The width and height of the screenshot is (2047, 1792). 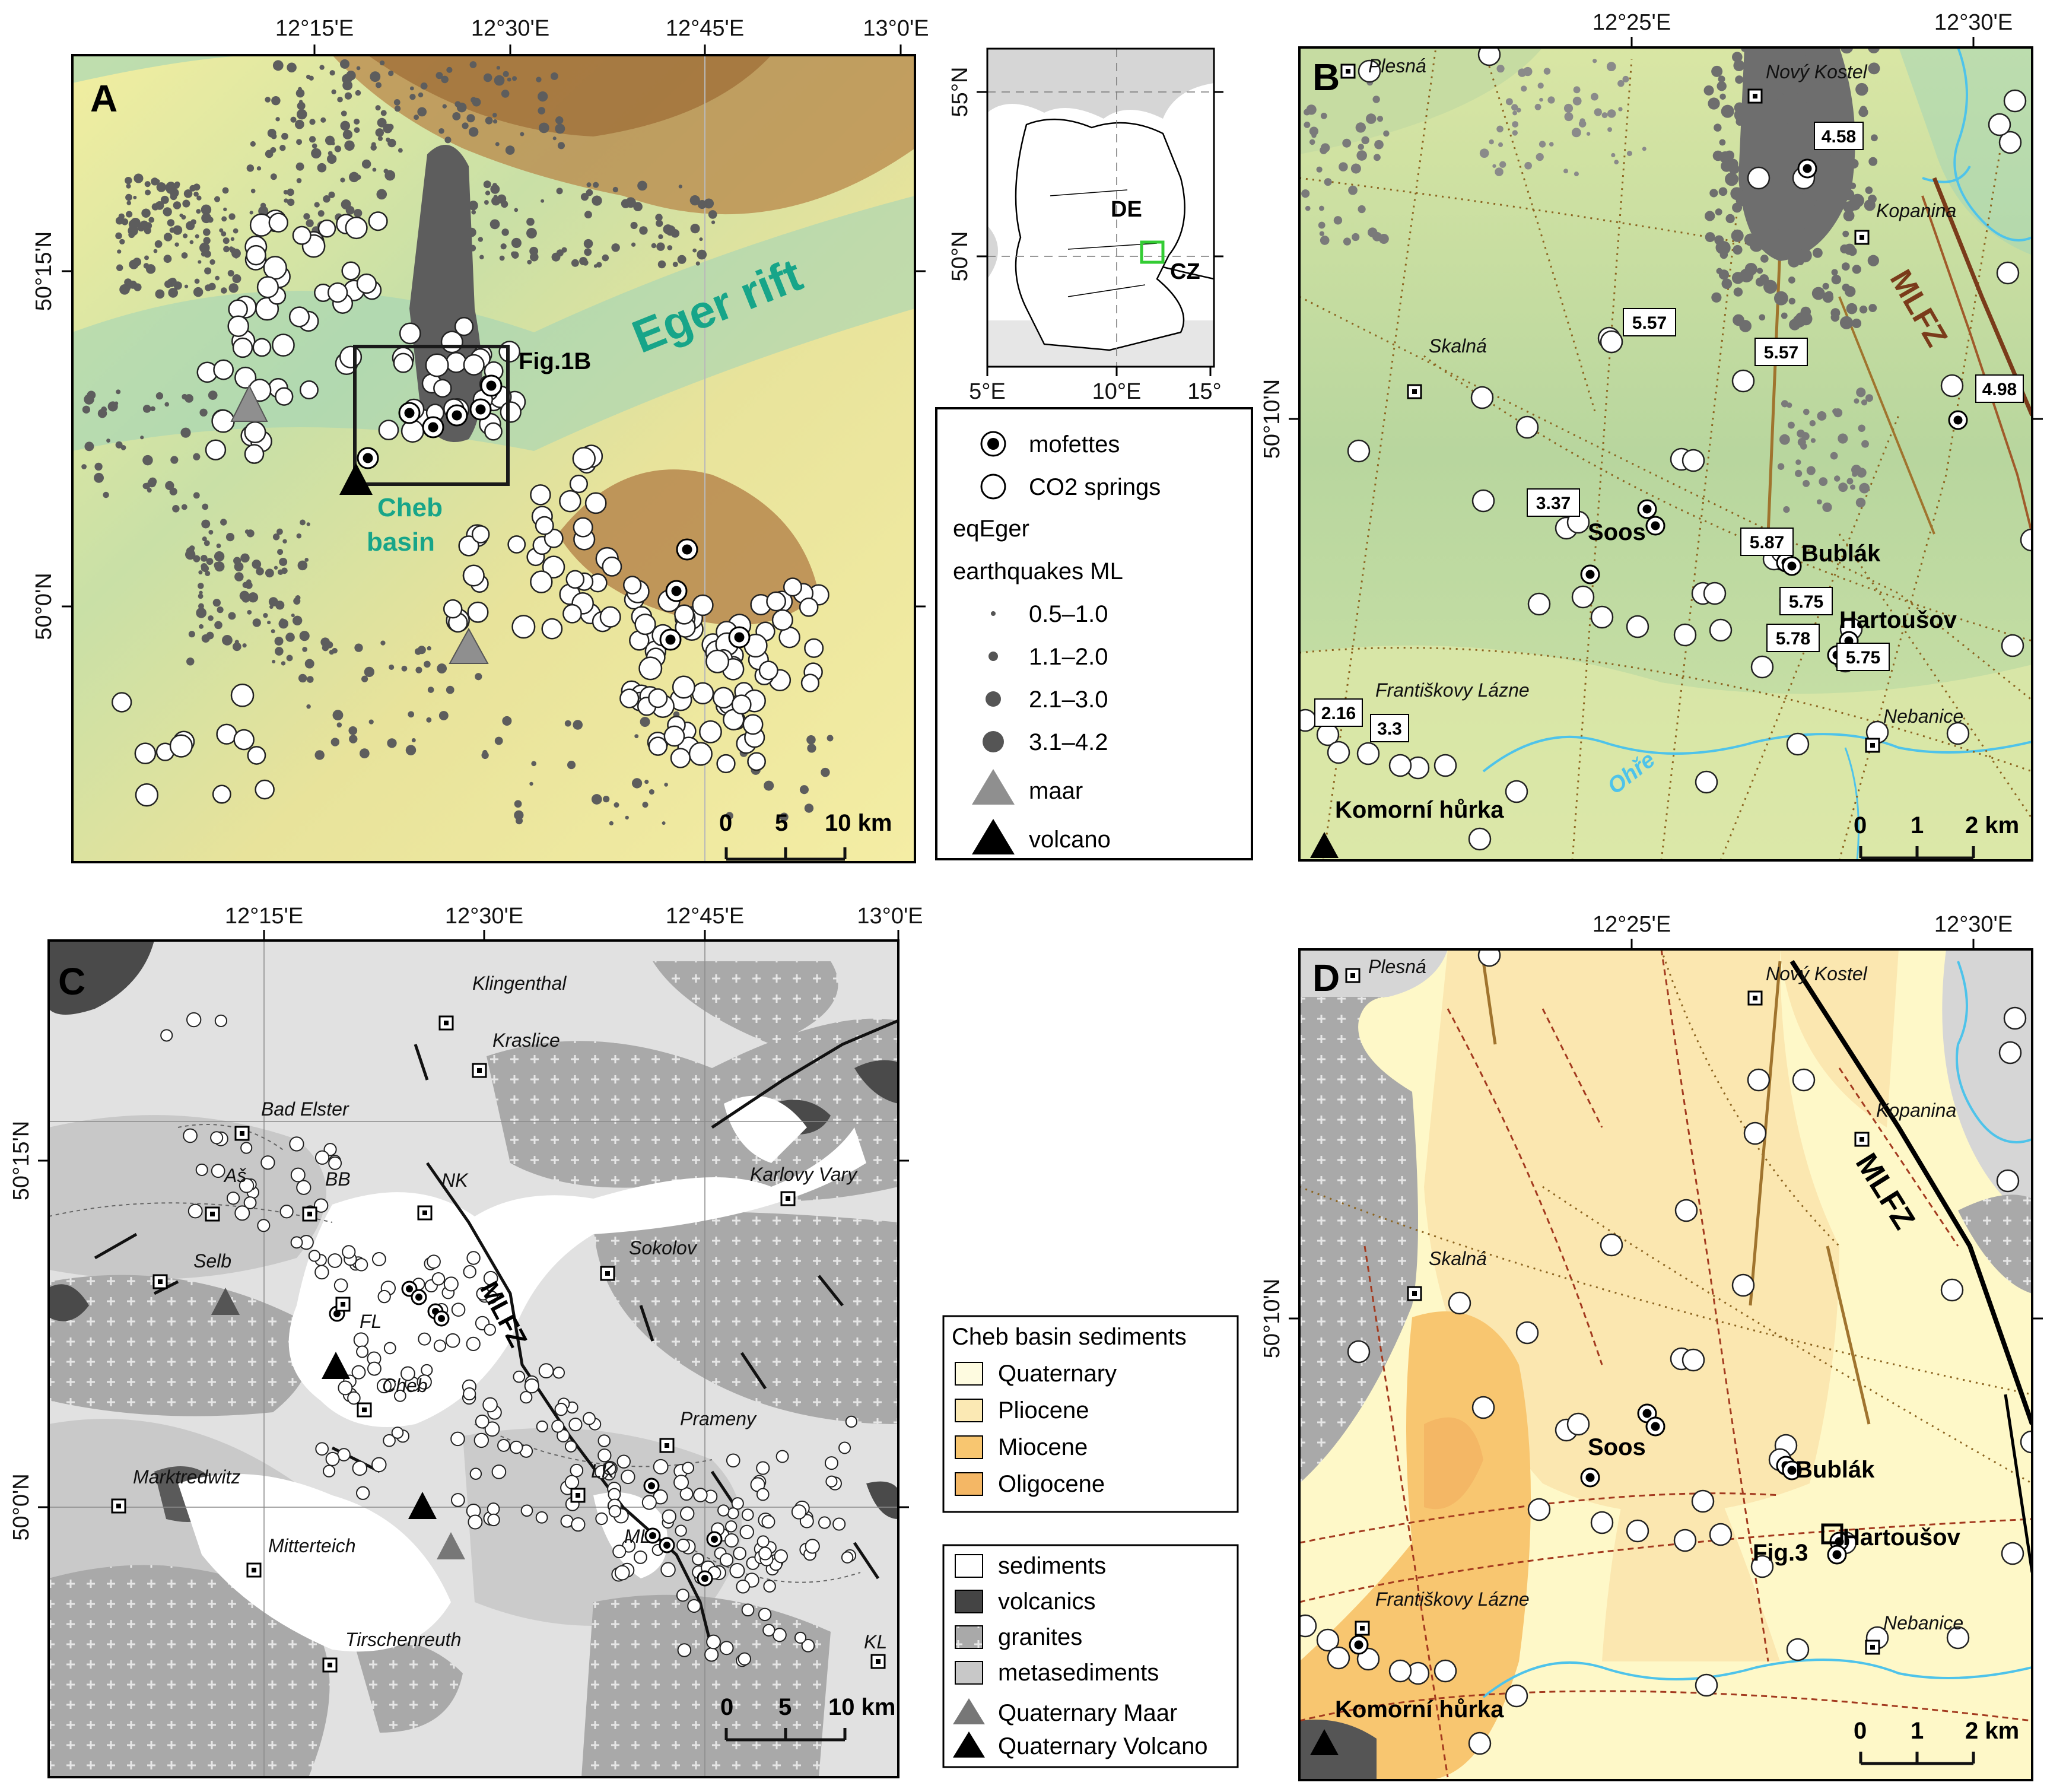 I want to click on scale-bar-b: 0 1 2 km, so click(x=1936, y=836).